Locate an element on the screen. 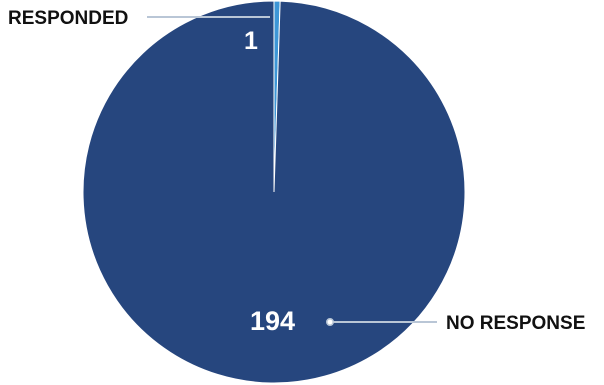  label-responded: RESPONDED is located at coordinates (68, 18).